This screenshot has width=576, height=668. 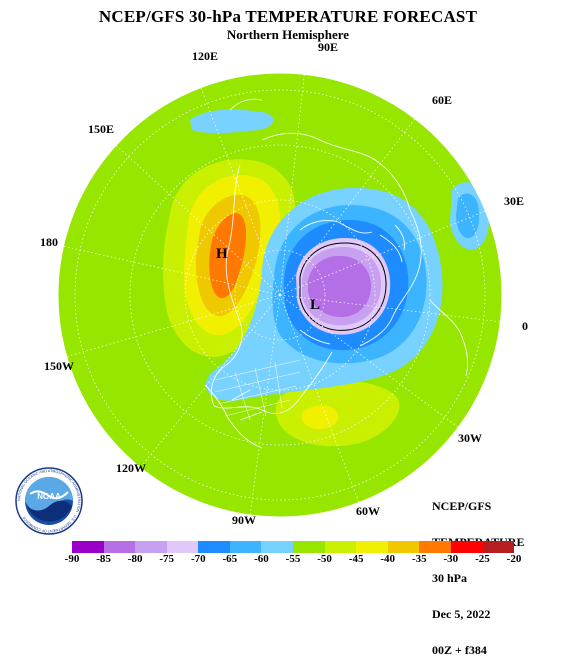 What do you see at coordinates (257, 390) in the screenshot?
I see `na-grid` at bounding box center [257, 390].